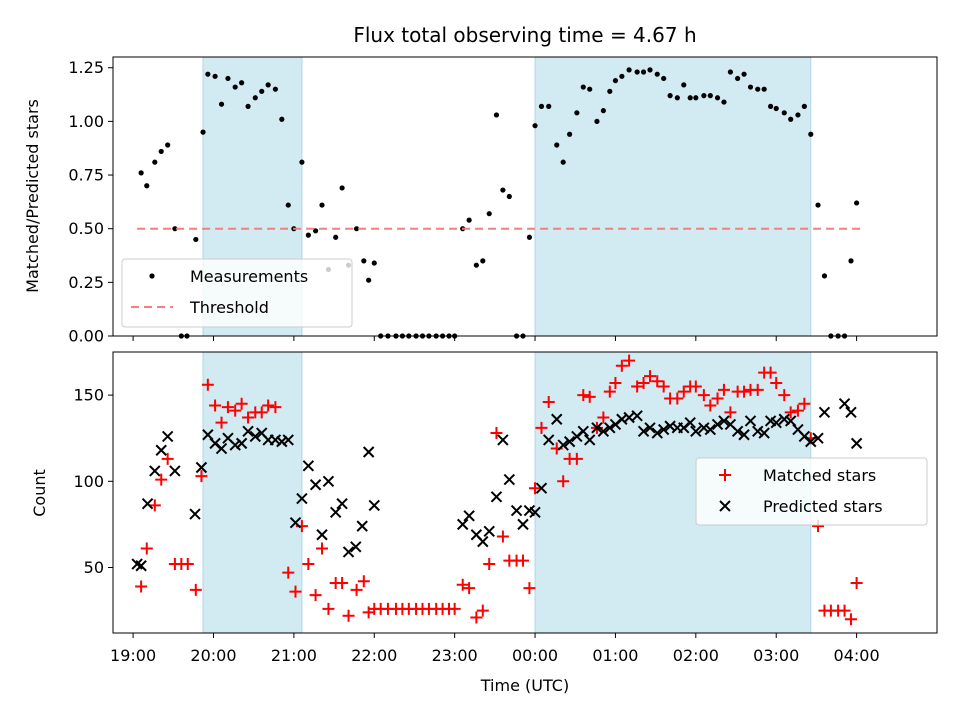 Image resolution: width=960 pixels, height=720 pixels. I want to click on legend-matched-label: Matched stars, so click(819, 475).